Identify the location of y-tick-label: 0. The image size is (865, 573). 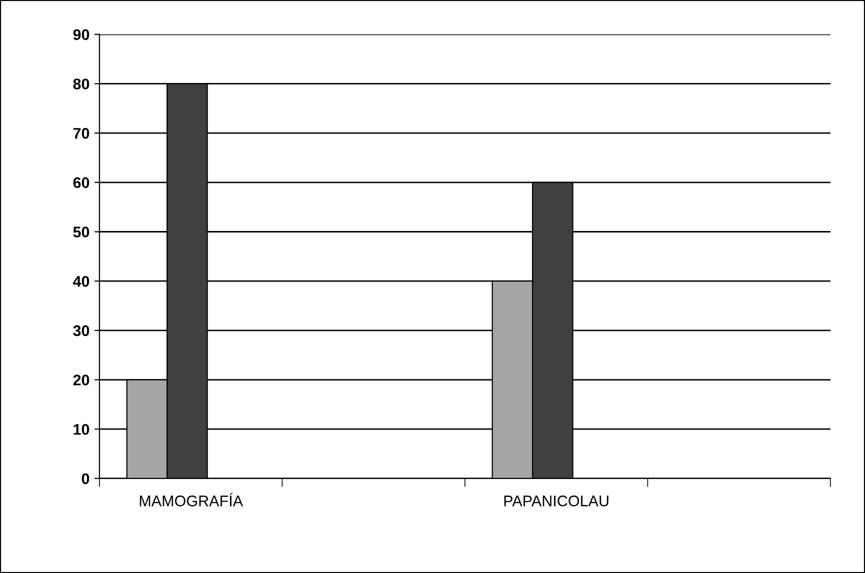
(86, 478).